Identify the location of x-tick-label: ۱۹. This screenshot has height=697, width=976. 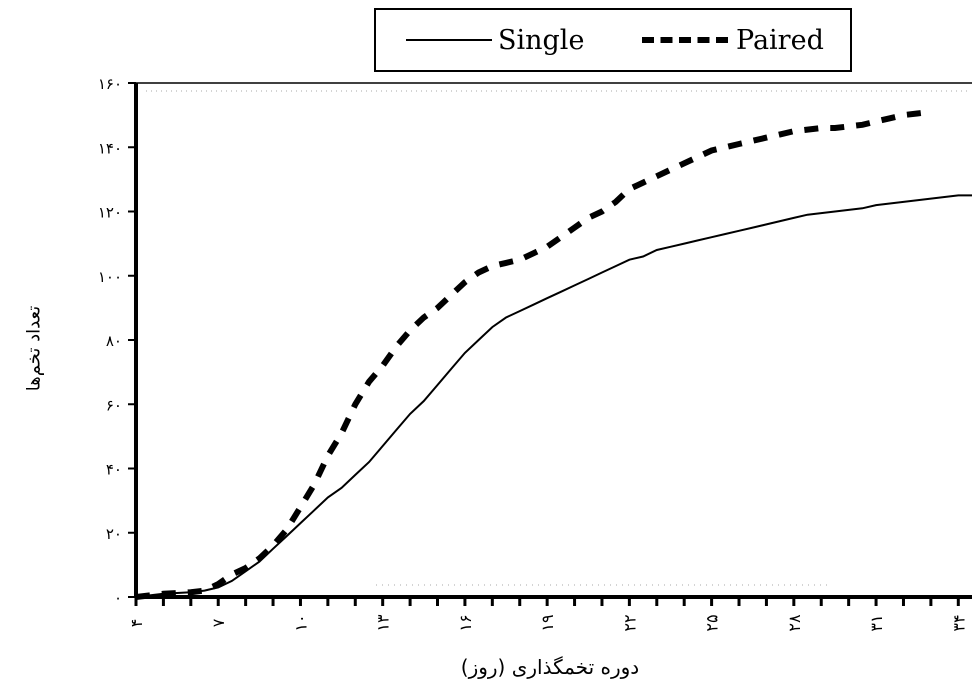
(547, 622).